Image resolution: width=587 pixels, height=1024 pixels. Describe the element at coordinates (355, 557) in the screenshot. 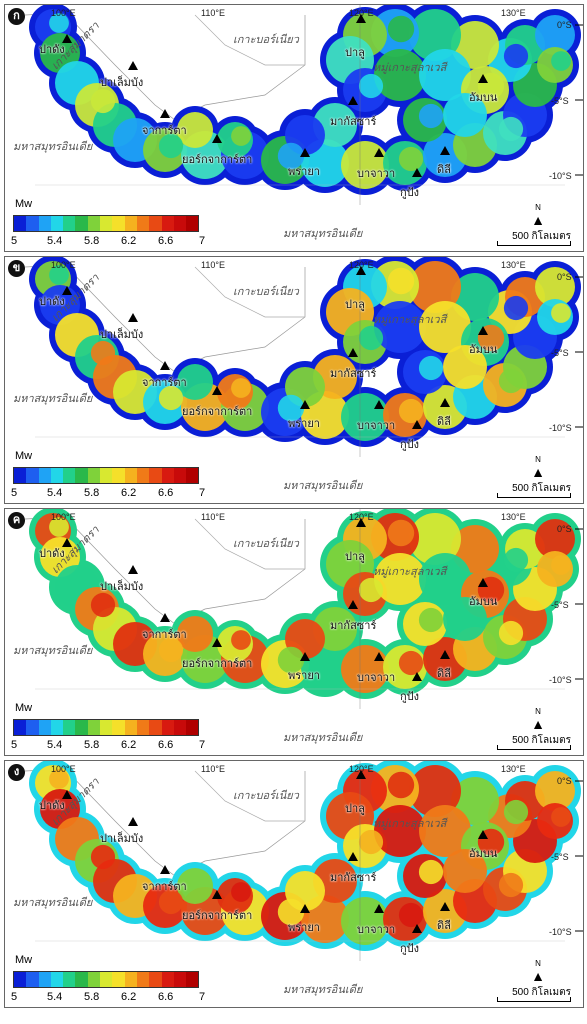

I see `site-label-palu: ปาลู` at that location.